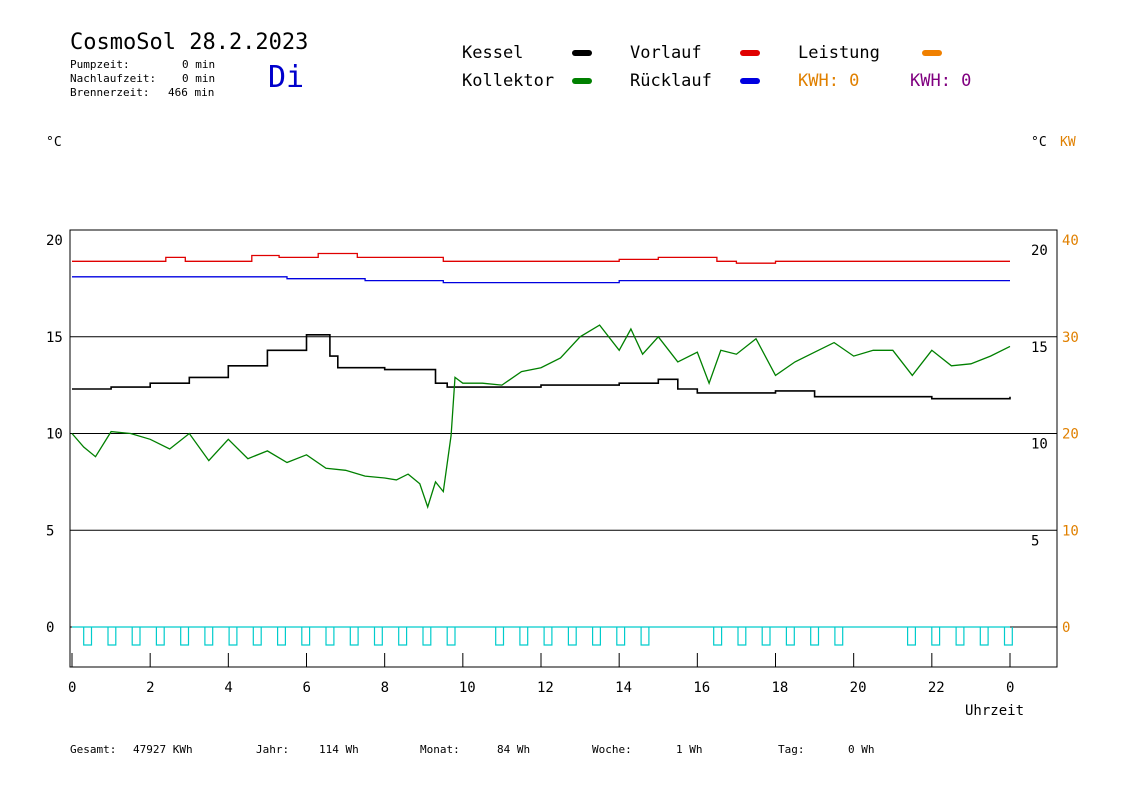  Describe the element at coordinates (385, 688) in the screenshot. I see `x-tick-label: 8` at that location.